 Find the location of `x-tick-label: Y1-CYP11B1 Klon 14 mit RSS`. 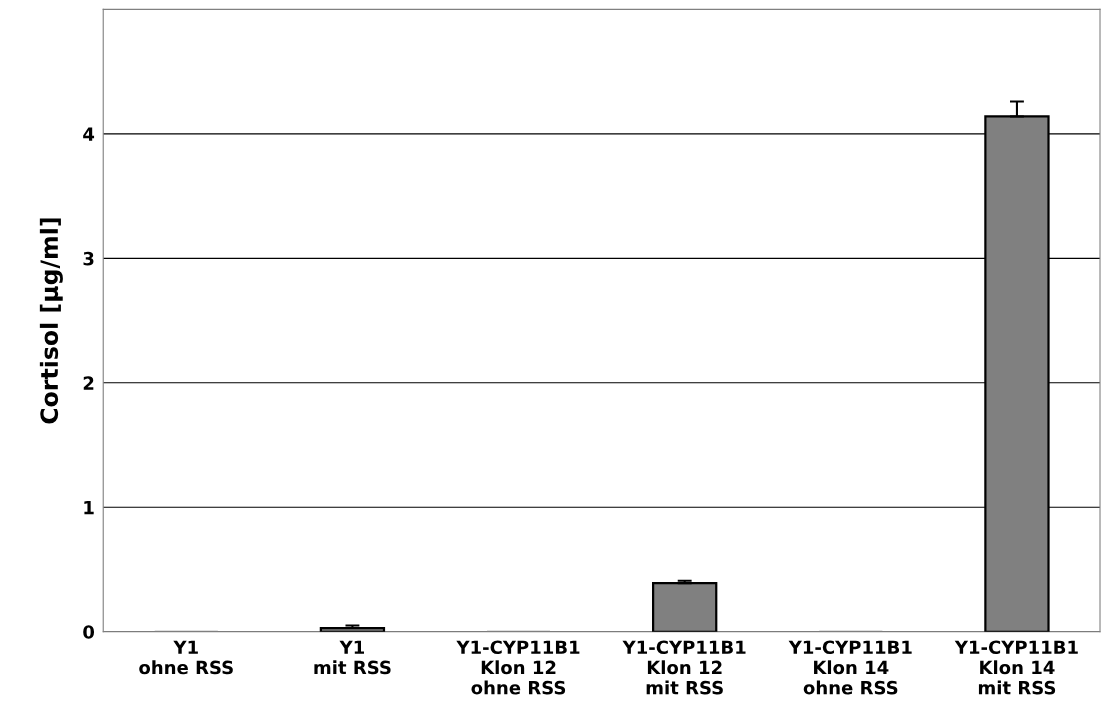

x-tick-label: Y1-CYP11B1 Klon 14 mit RSS is located at coordinates (1016, 667).